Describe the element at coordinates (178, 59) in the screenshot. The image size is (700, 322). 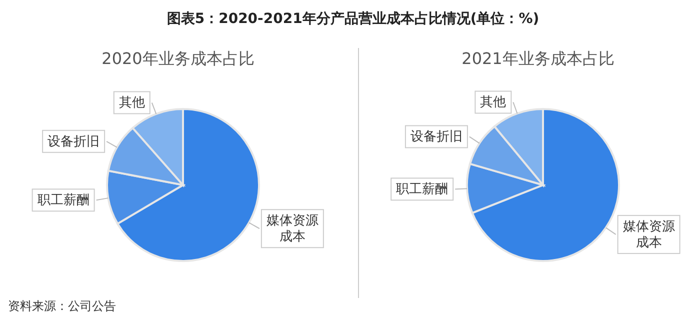
I see `chart-title: 2020年业务成本占比` at that location.